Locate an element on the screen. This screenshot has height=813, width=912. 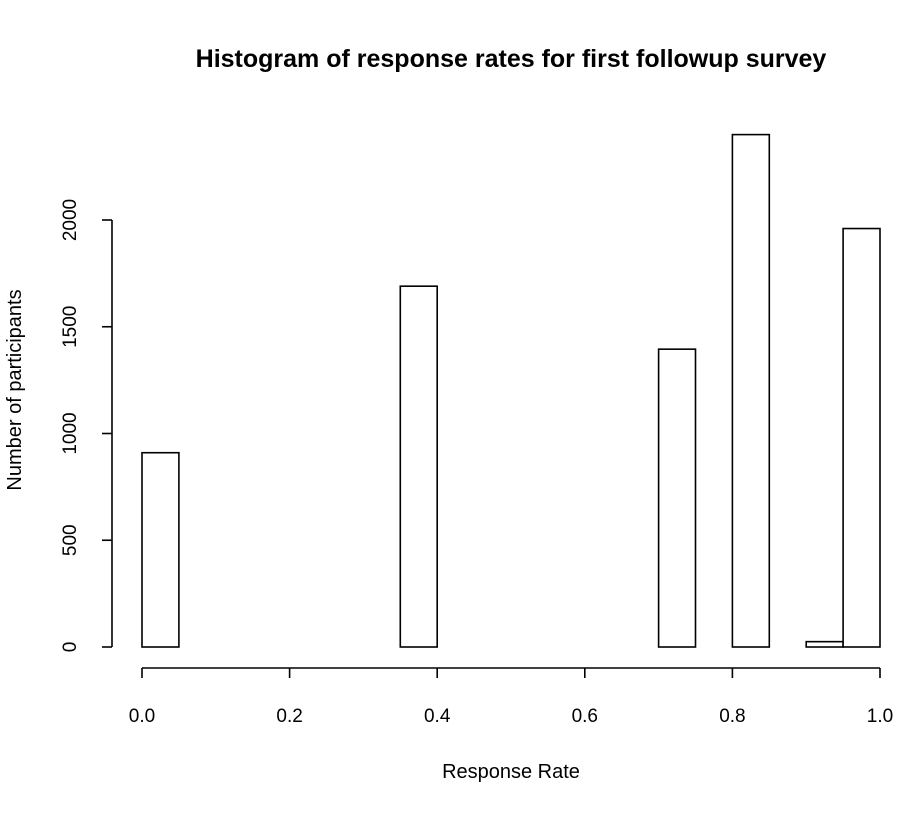
x-tick-label-5: 1.0 is located at coordinates (880, 716).